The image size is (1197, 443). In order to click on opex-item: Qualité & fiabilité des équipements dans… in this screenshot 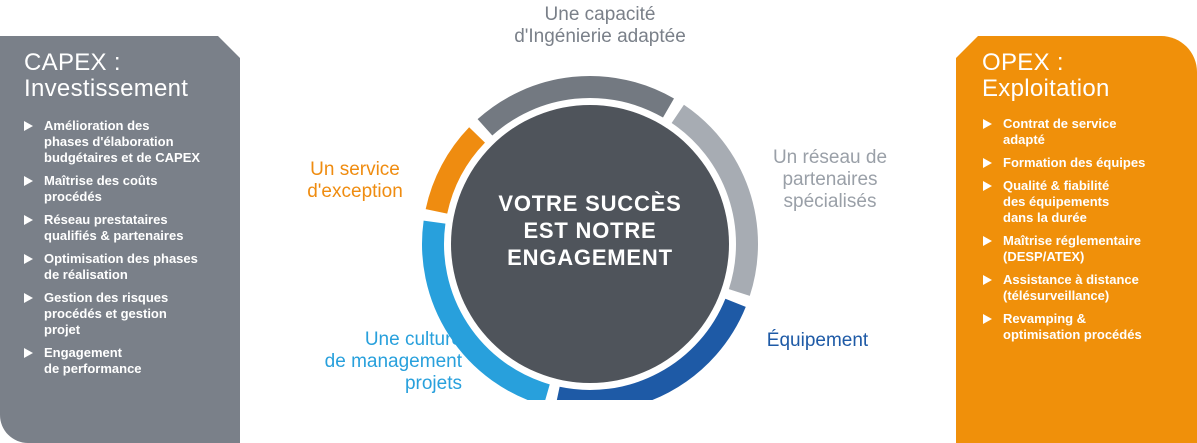, I will do `click(1088, 202)`.